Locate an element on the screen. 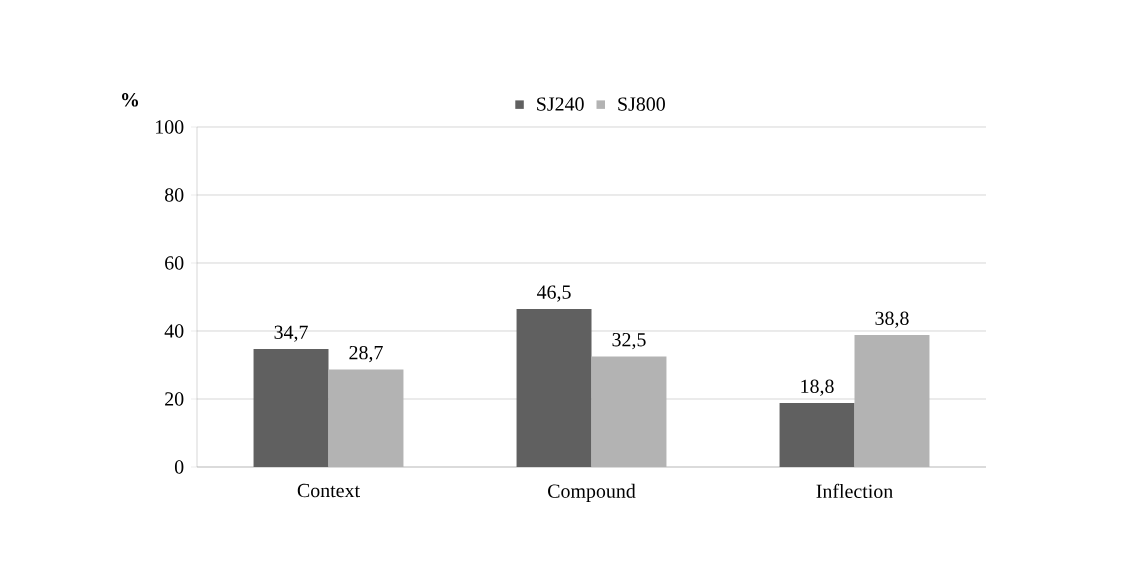 This screenshot has width=1130, height=573. y-tick-label: 80 is located at coordinates (174, 195).